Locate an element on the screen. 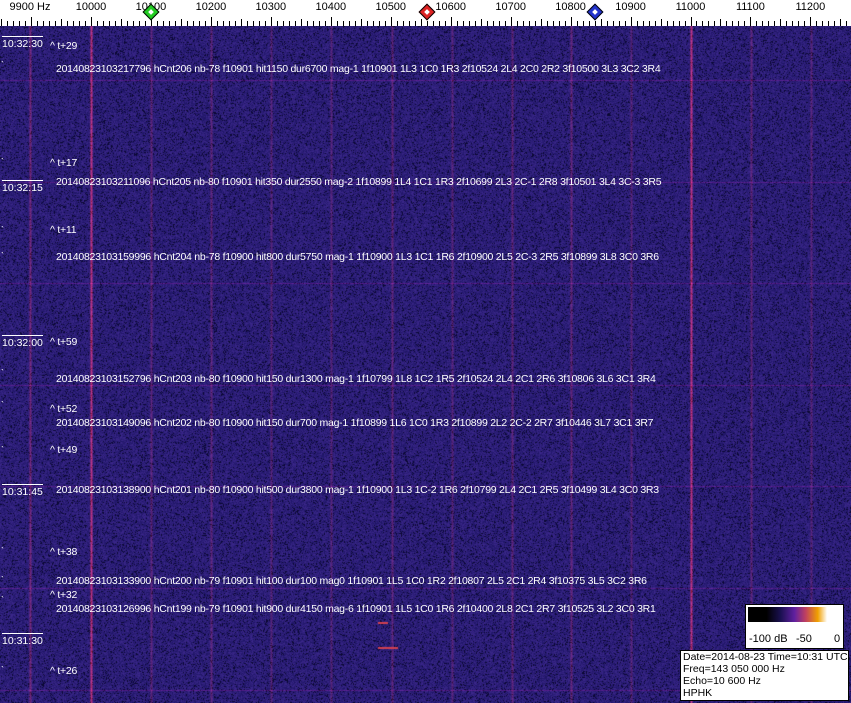 This screenshot has height=703, width=851. axis-tick-label: 10000 is located at coordinates (91, 7).